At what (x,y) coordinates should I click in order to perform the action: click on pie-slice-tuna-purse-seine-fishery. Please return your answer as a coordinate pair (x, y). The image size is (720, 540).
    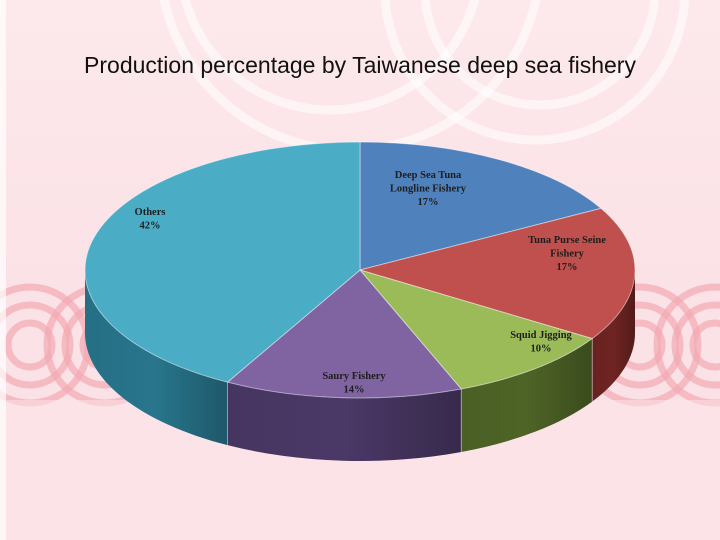
    Looking at the image, I should click on (497, 273).